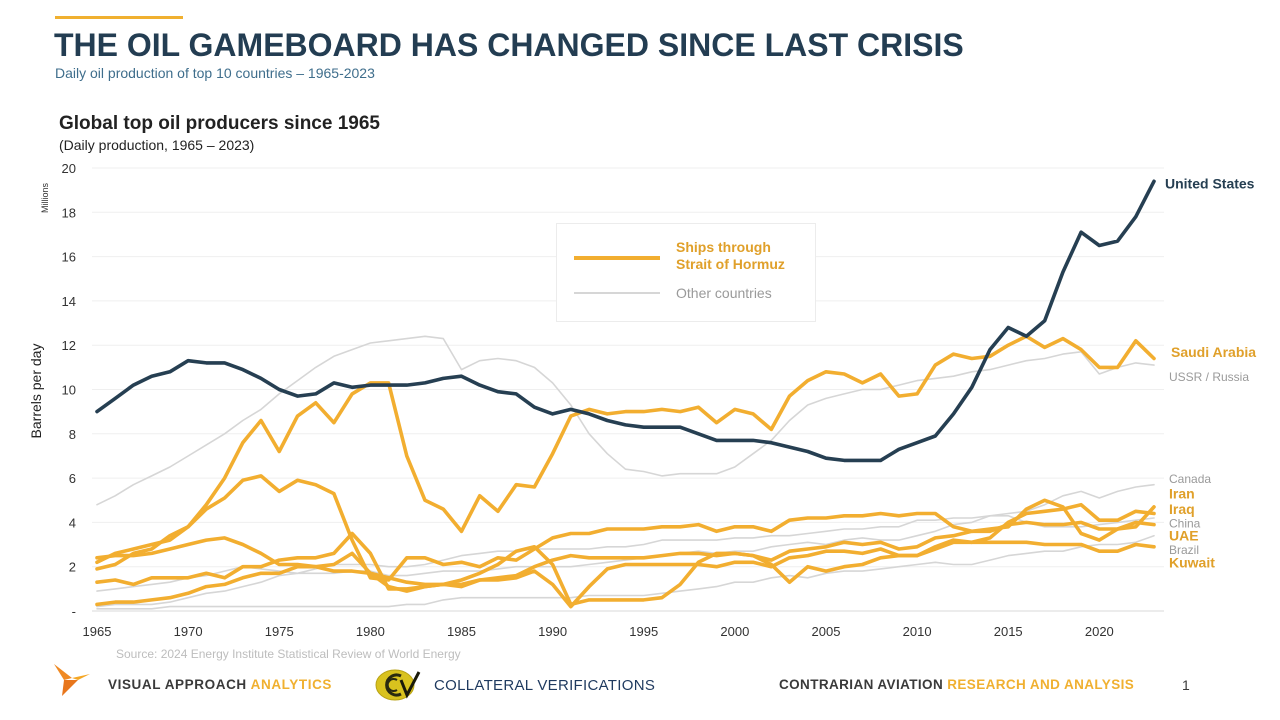  What do you see at coordinates (1213, 352) in the screenshot?
I see `end-label-saudi-arabia: Saudi Arabia` at bounding box center [1213, 352].